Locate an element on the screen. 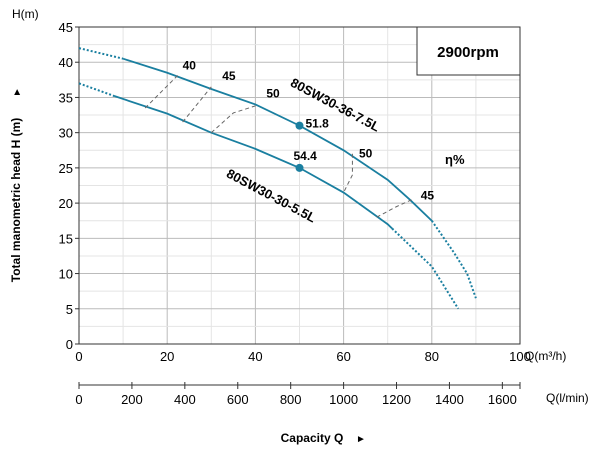 This screenshot has height=450, width=600. x-tick-label: 100 is located at coordinates (520, 356).